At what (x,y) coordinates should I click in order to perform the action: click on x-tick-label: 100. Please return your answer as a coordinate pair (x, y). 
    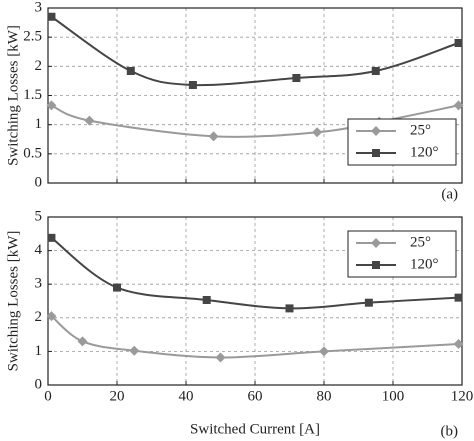
    Looking at the image, I should click on (393, 396).